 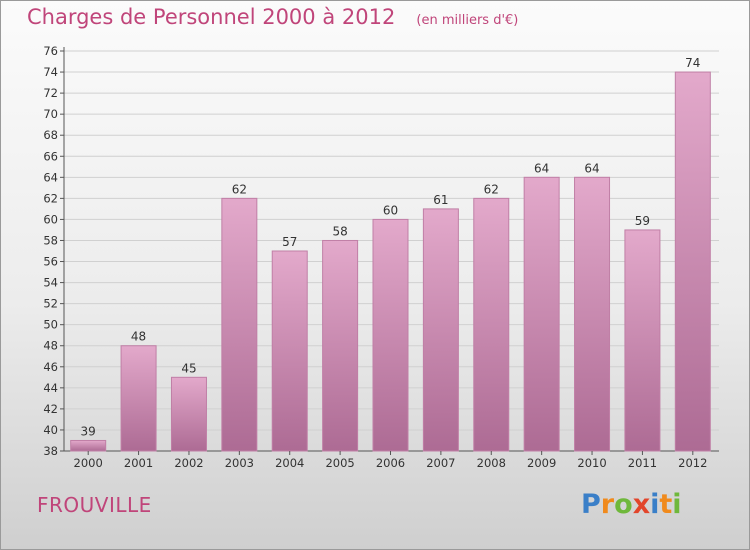 What do you see at coordinates (440, 200) in the screenshot?
I see `value-label: 61` at bounding box center [440, 200].